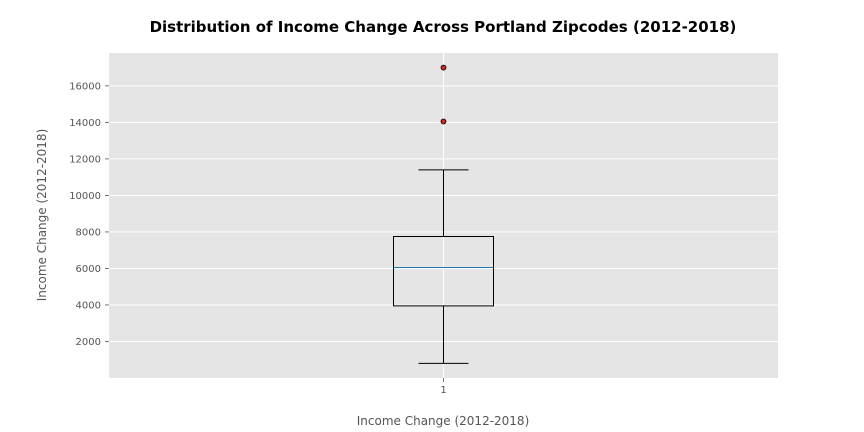 The image size is (864, 432). I want to click on box-group, so click(443, 214).